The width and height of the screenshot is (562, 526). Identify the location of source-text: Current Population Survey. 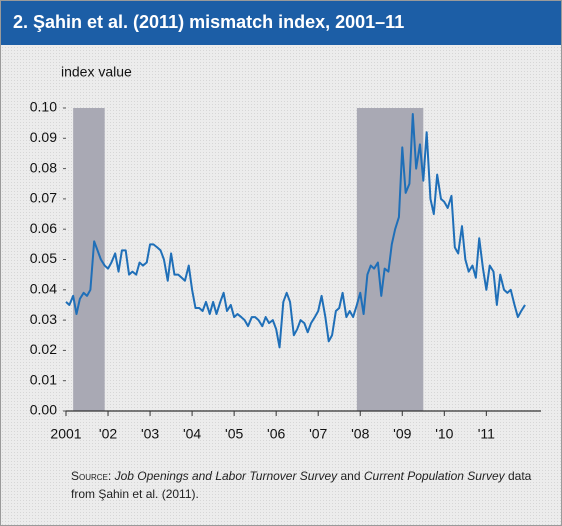
(434, 476).